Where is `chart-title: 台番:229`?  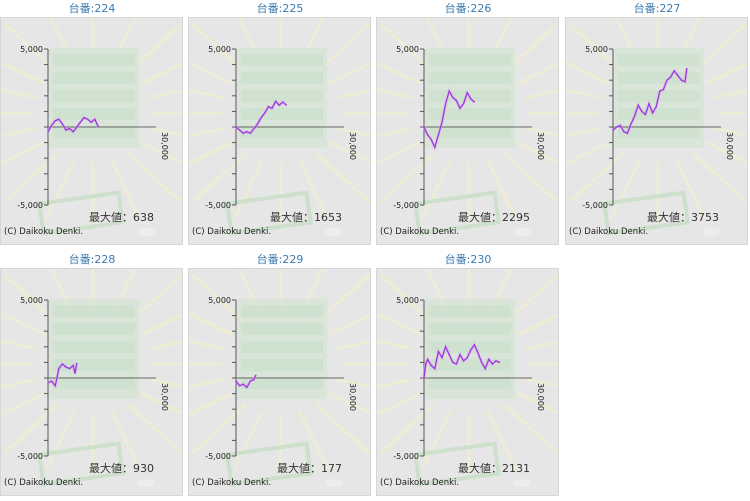
chart-title: 台番:229 is located at coordinates (280, 259).